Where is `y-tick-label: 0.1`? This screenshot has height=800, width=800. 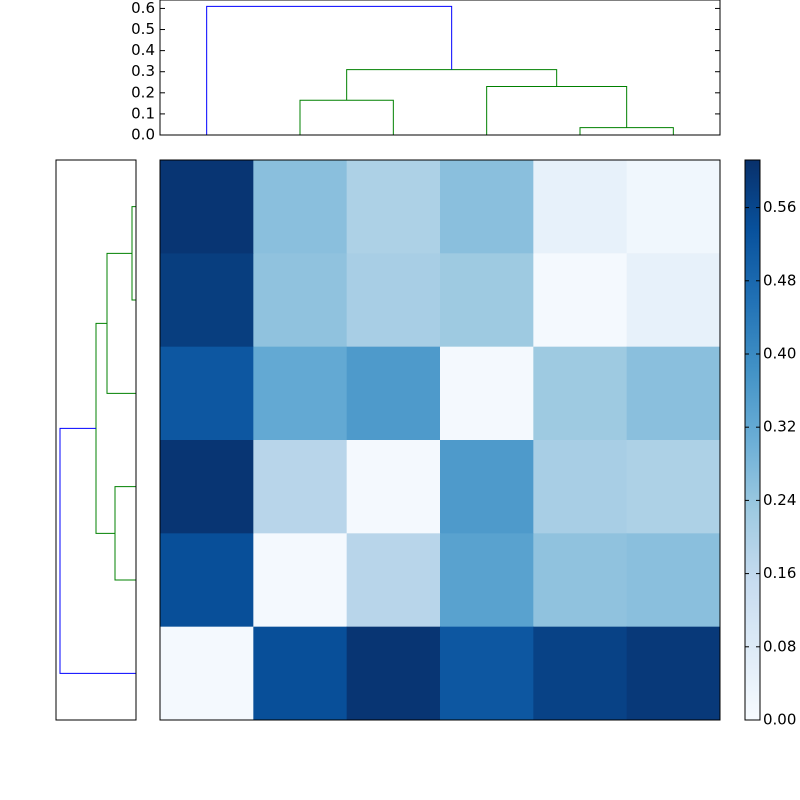 y-tick-label: 0.1 is located at coordinates (143, 113).